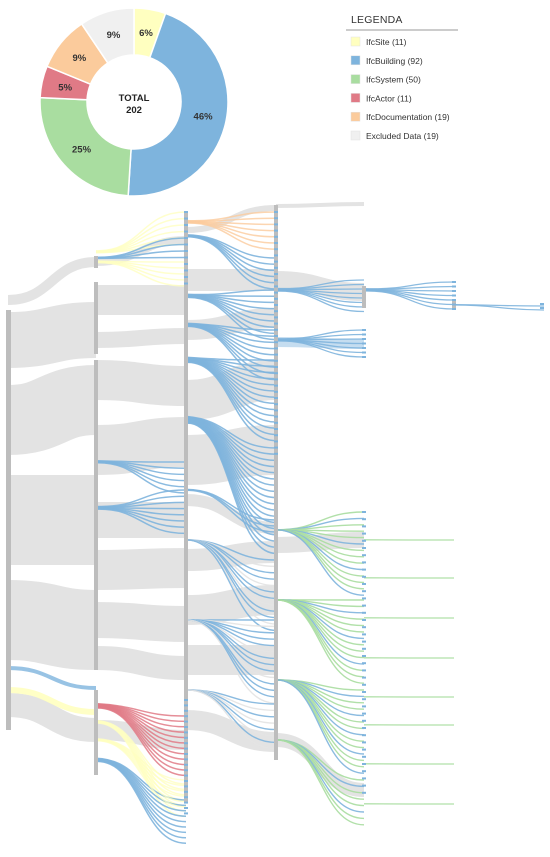  I want to click on donut-percent-label-4: 9%, so click(80, 58).